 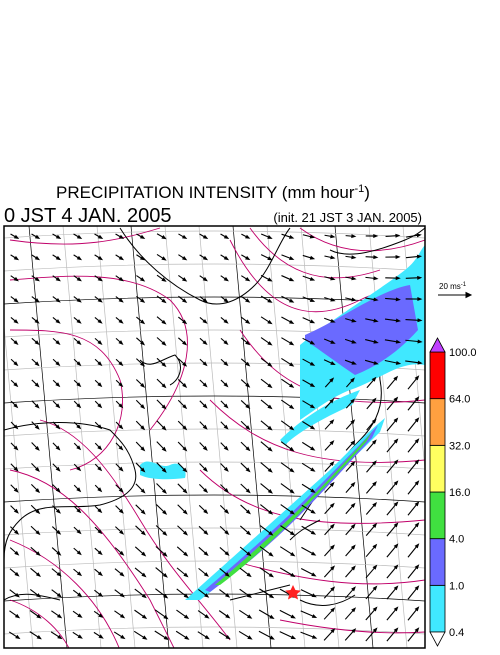 What do you see at coordinates (347, 217) in the screenshot?
I see `init-time: (init. 21 JST 3 JAN. 2005)` at bounding box center [347, 217].